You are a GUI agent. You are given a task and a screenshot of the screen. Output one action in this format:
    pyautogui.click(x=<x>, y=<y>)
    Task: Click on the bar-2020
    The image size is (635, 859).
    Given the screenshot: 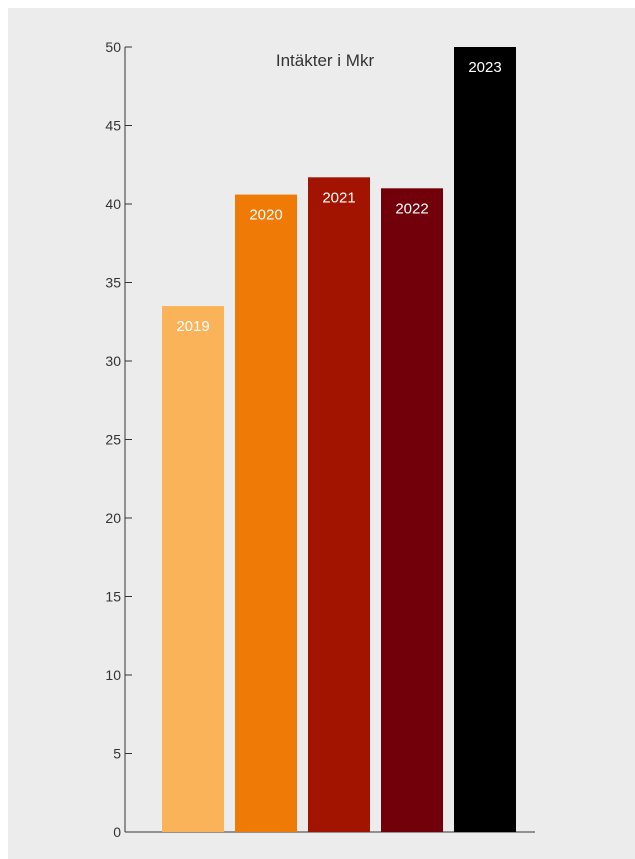 What is the action you would take?
    pyautogui.click(x=266, y=513)
    